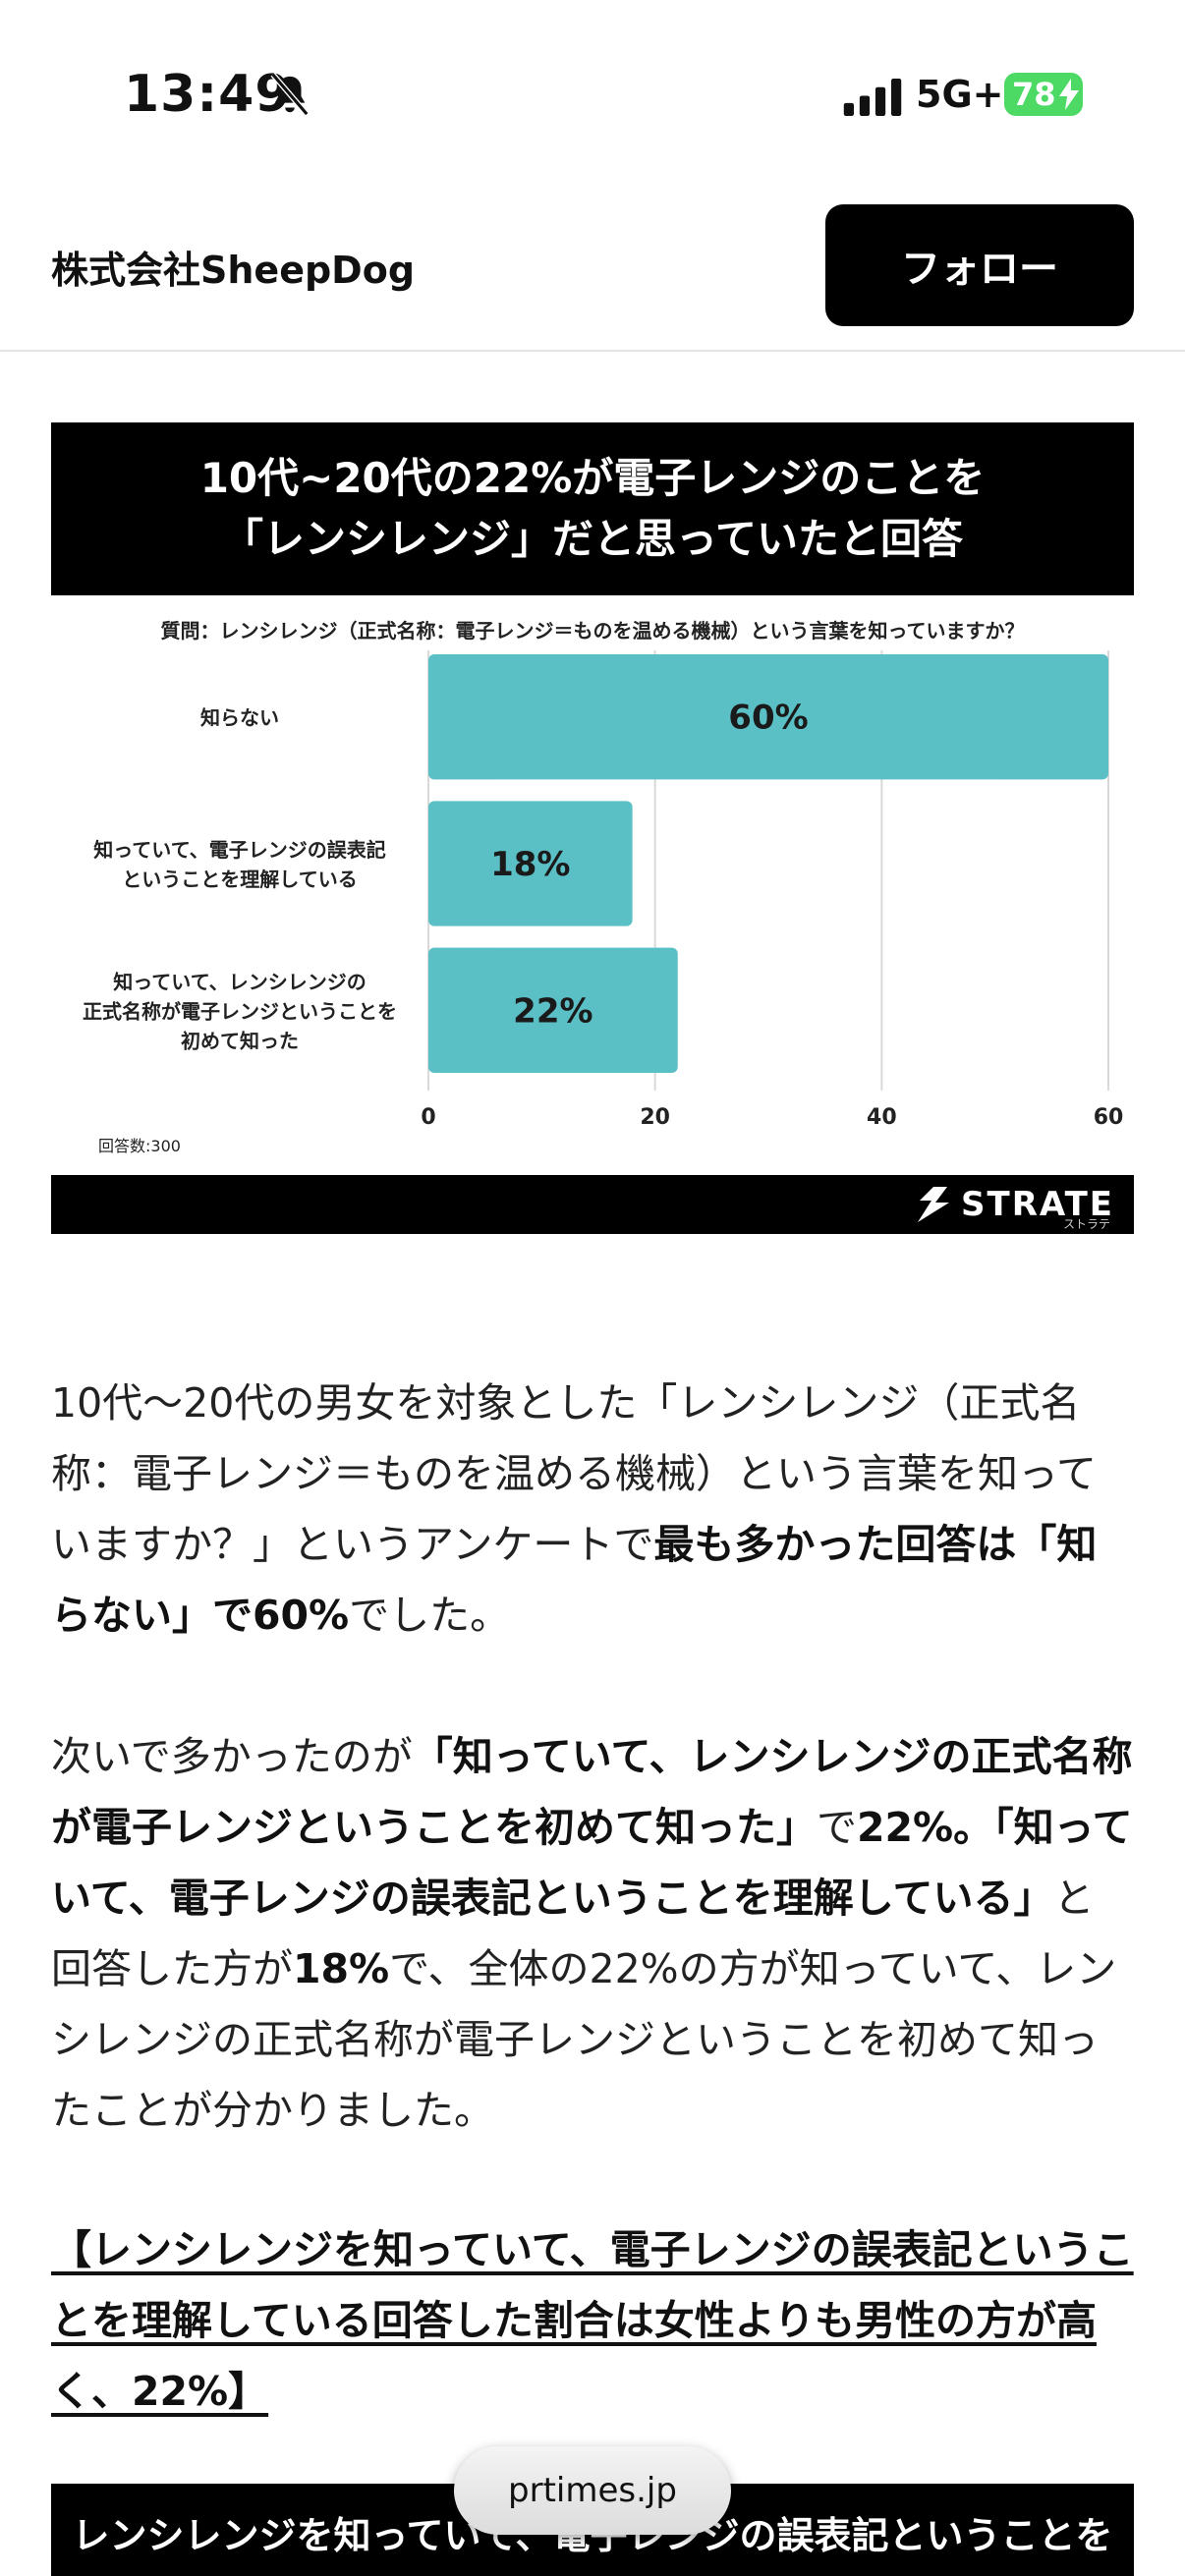  Describe the element at coordinates (1038, 1204) in the screenshot. I see `strate-logo-text: STRATE` at that location.